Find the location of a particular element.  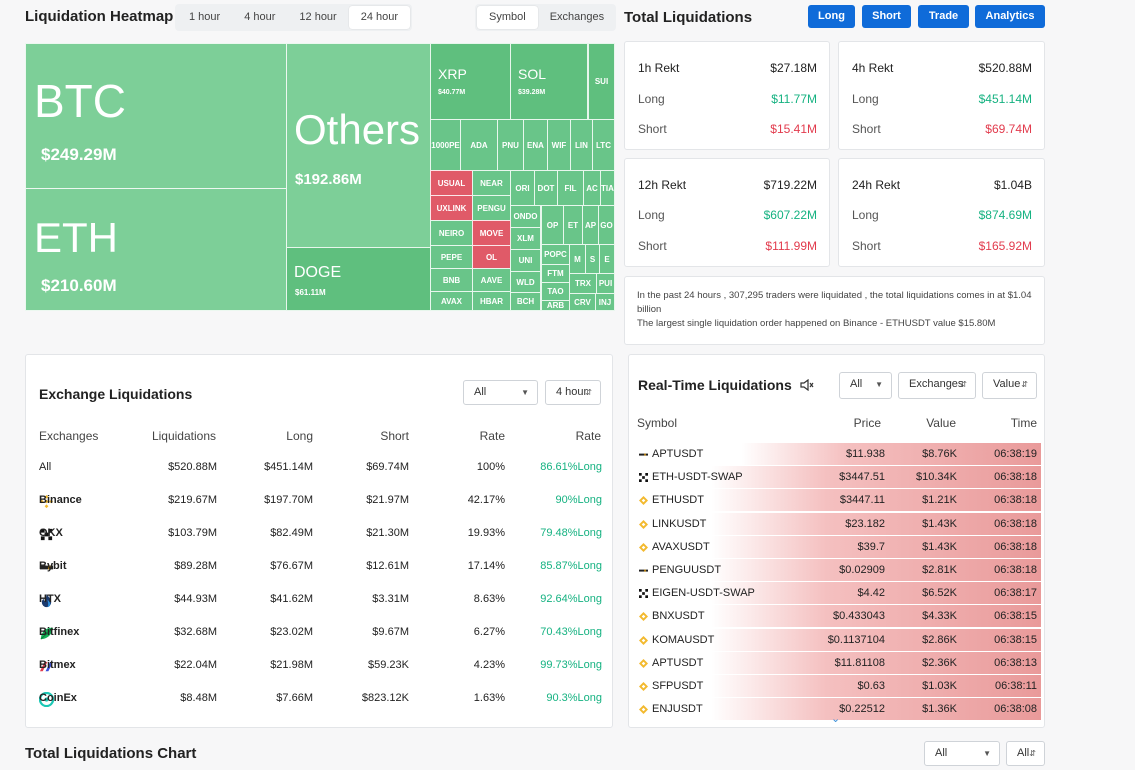

mute-icon is located at coordinates (807, 385).